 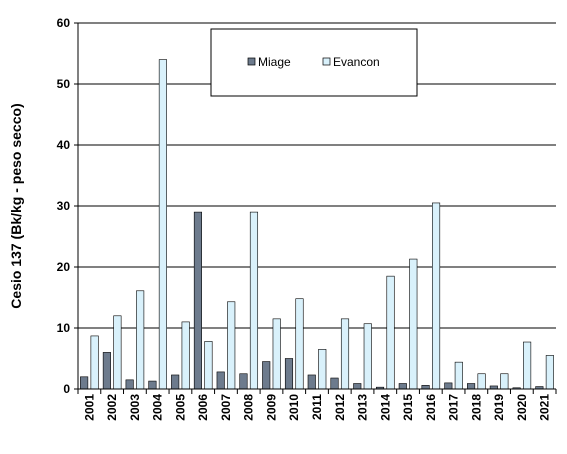 I want to click on bar-evancon-2011, so click(x=322, y=369).